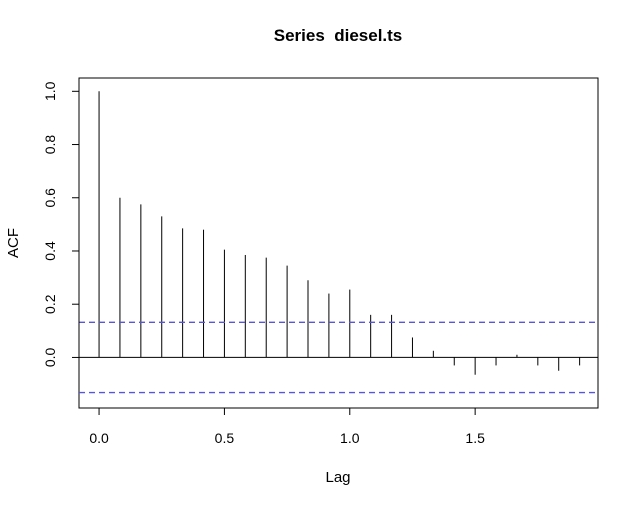 The height and width of the screenshot is (506, 637). What do you see at coordinates (287, 426) in the screenshot?
I see `x-axis: 0.0 0.5 1.0 1.5` at bounding box center [287, 426].